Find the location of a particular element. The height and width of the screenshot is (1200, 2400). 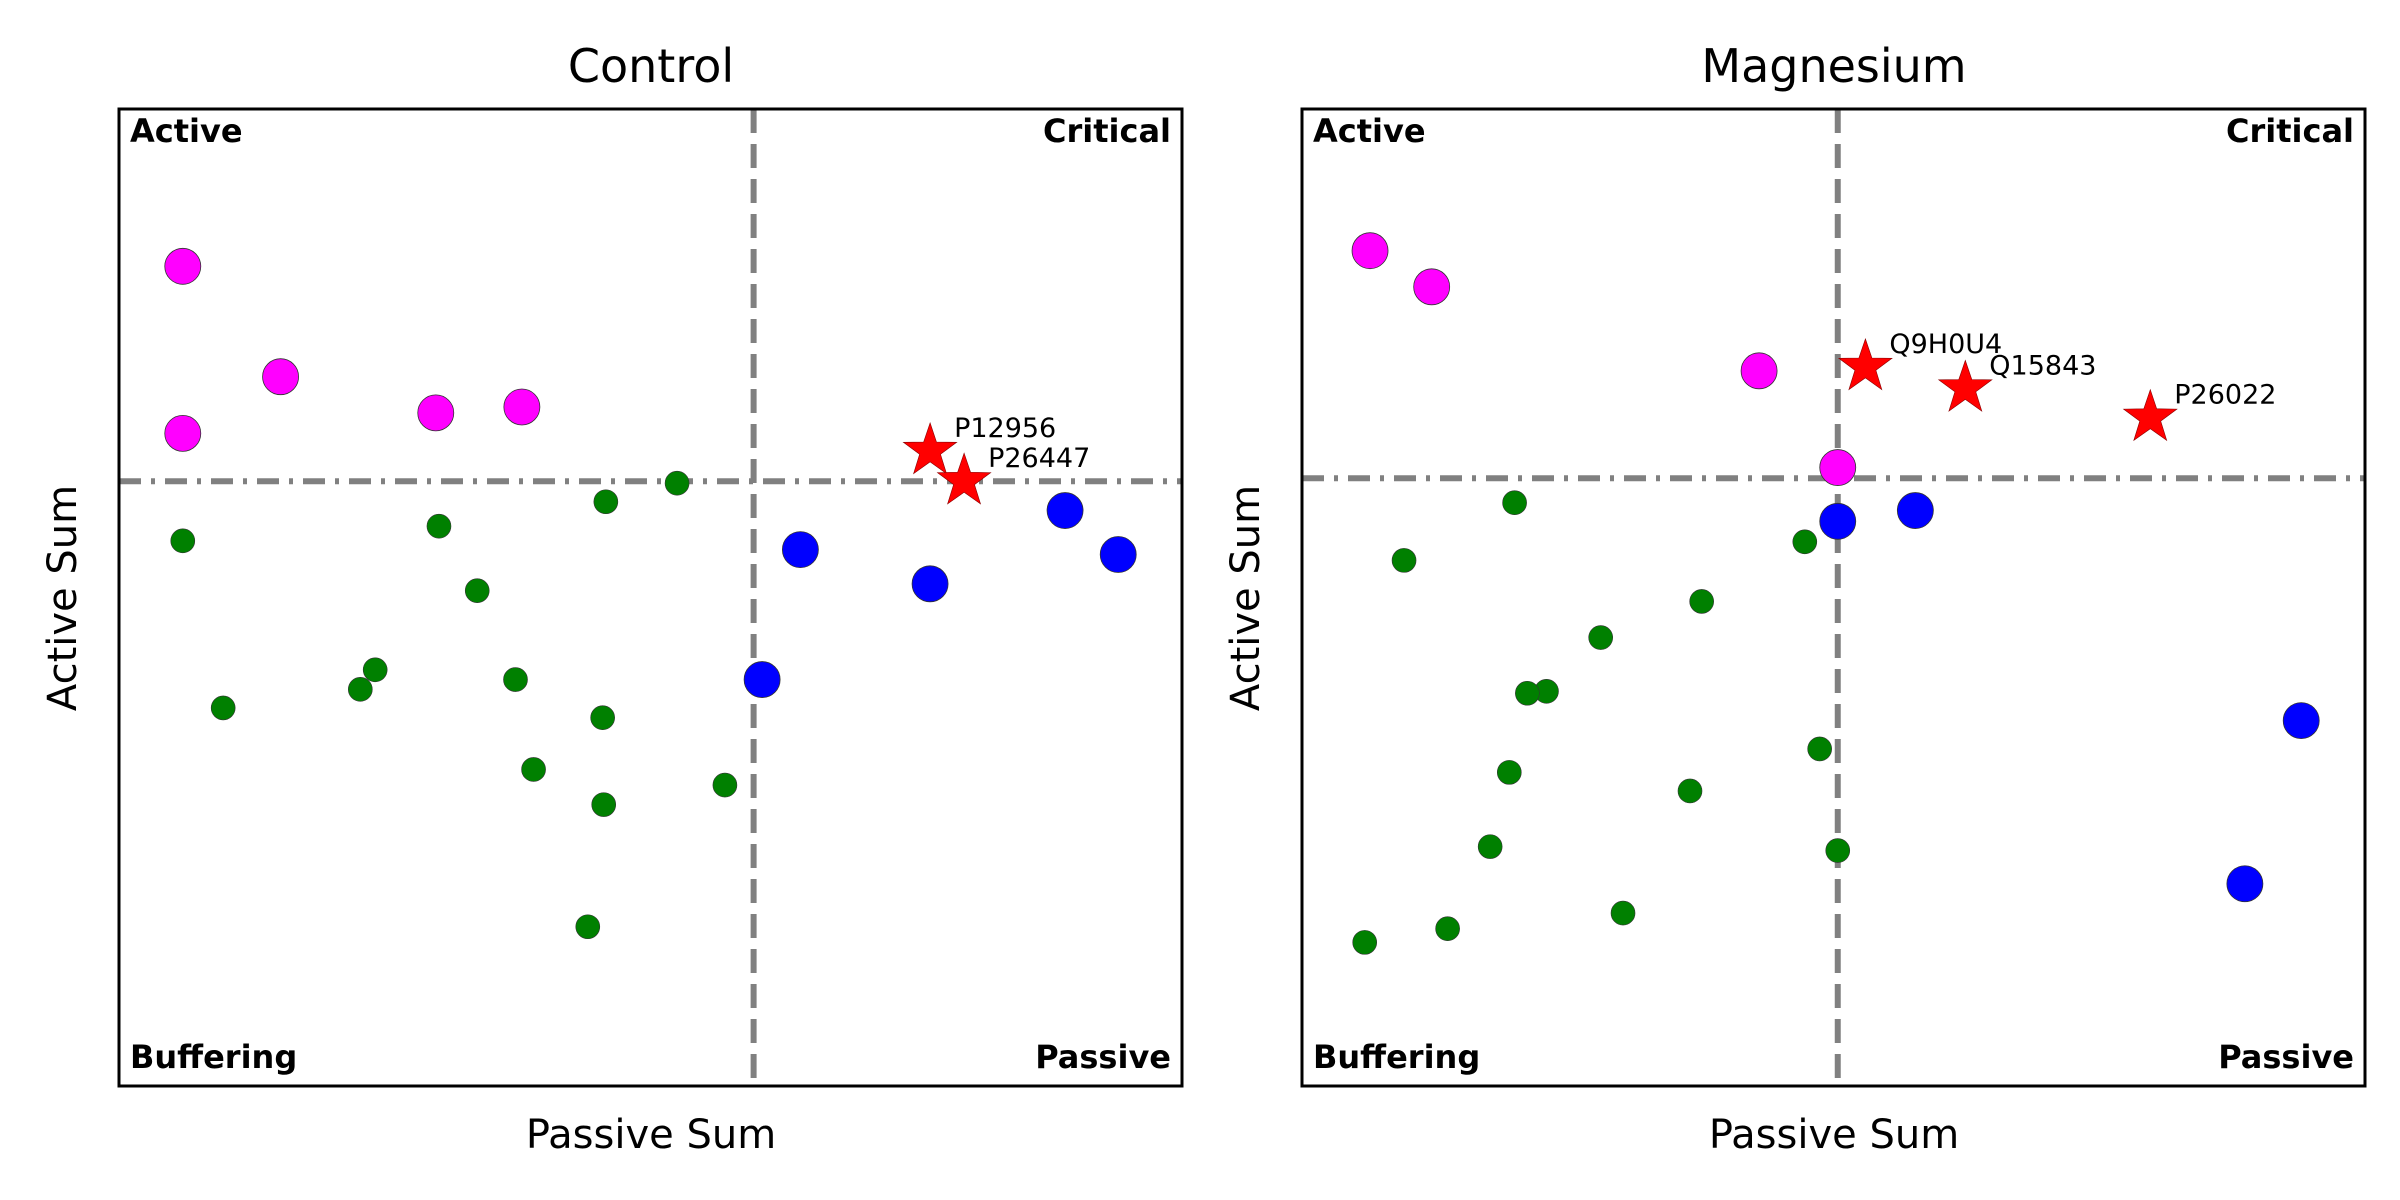

panel-title: Magnesium is located at coordinates (1833, 66).